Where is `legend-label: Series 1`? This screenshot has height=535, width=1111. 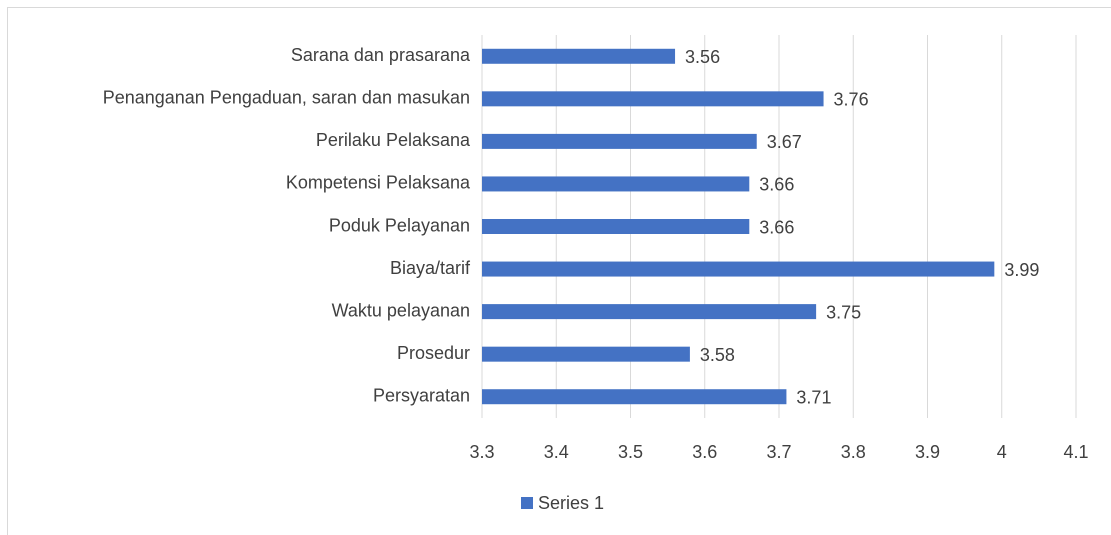 legend-label: Series 1 is located at coordinates (571, 503).